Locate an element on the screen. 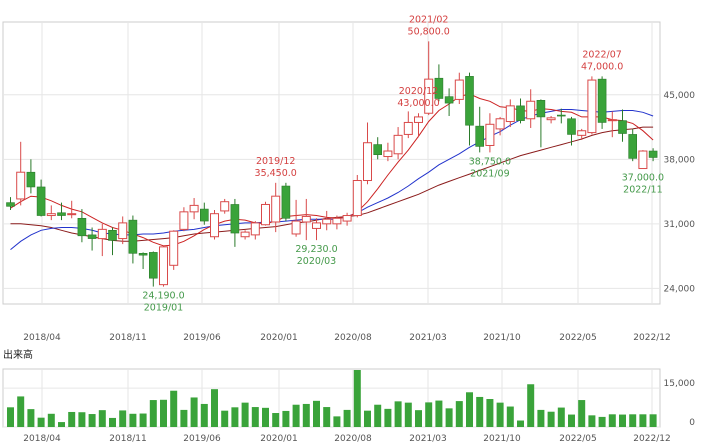 The image size is (702, 445). date-tick-label-bottom: 2022/12 is located at coordinates (651, 439).